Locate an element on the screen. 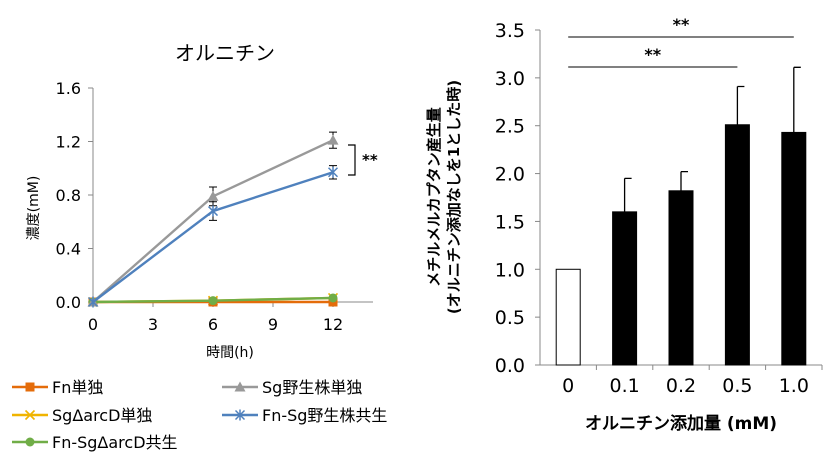  legend-label: Fn-SgΔarcD共生 is located at coordinates (115, 442).